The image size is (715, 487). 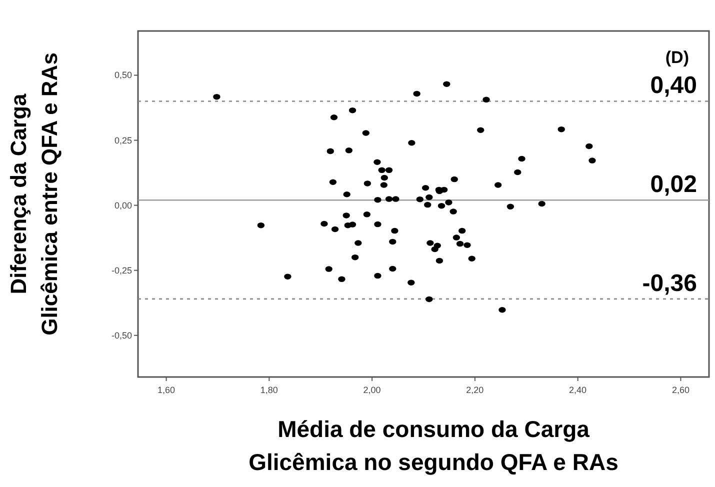 What do you see at coordinates (121, 270) in the screenshot?
I see `y-tick-label: -0,25` at bounding box center [121, 270].